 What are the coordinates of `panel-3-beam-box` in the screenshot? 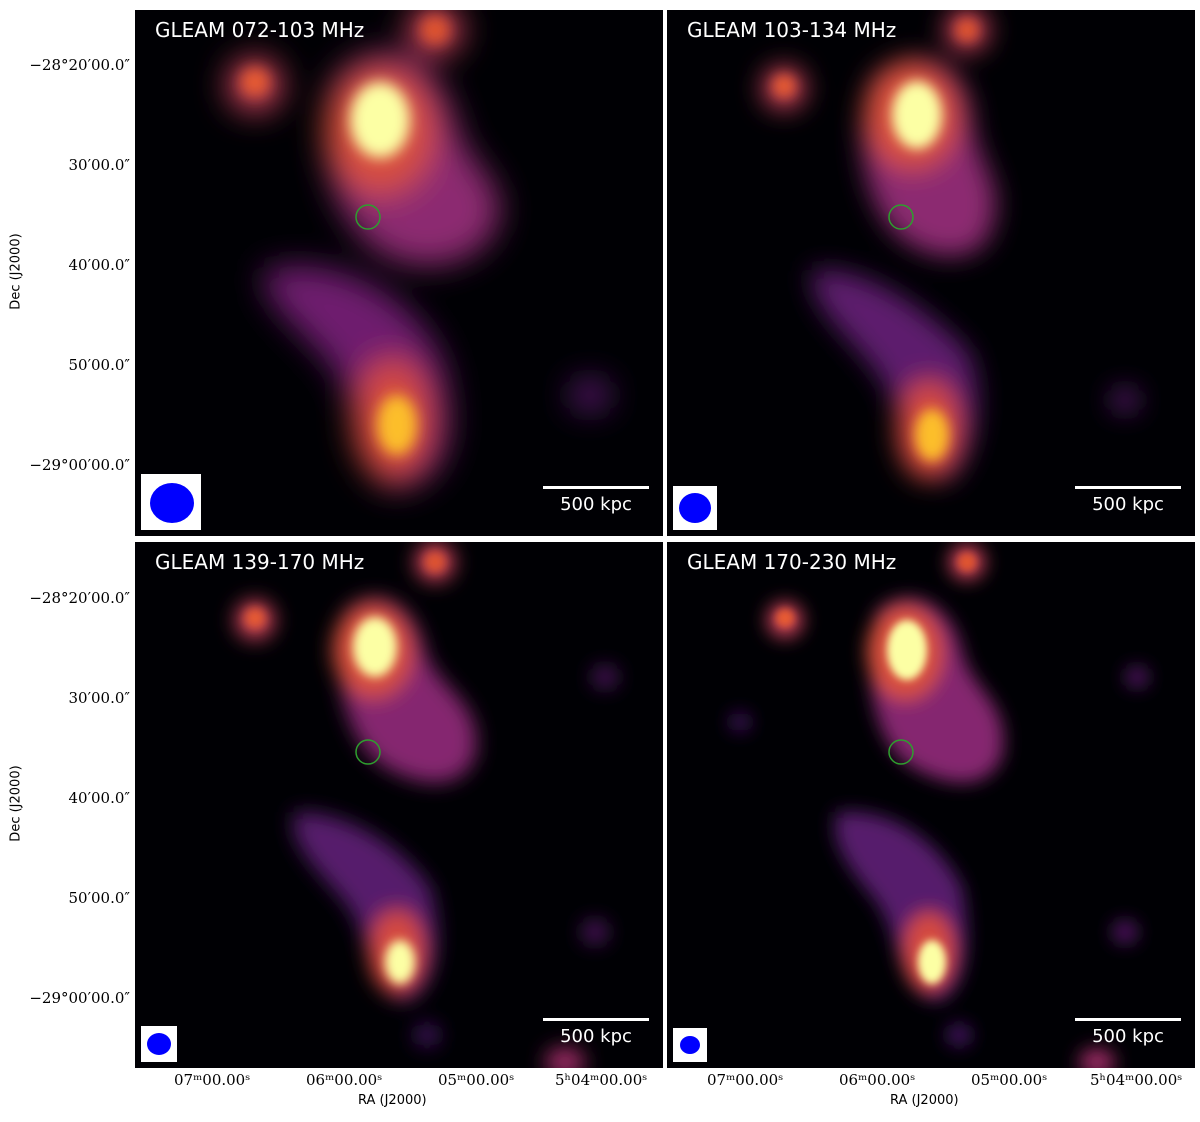 It's located at (159, 1044).